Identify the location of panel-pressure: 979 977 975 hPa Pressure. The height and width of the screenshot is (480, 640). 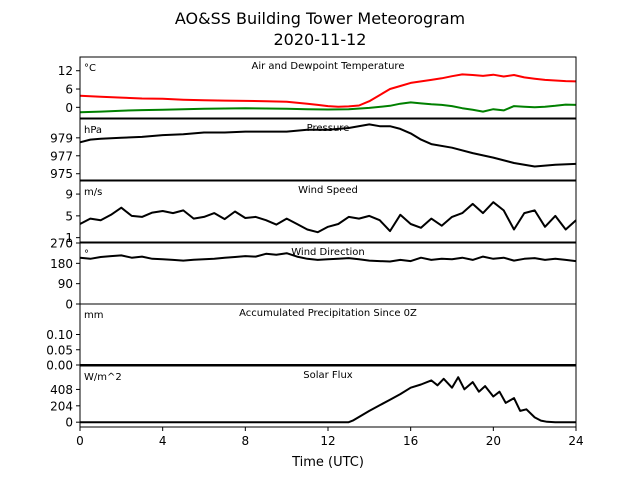
(313, 149).